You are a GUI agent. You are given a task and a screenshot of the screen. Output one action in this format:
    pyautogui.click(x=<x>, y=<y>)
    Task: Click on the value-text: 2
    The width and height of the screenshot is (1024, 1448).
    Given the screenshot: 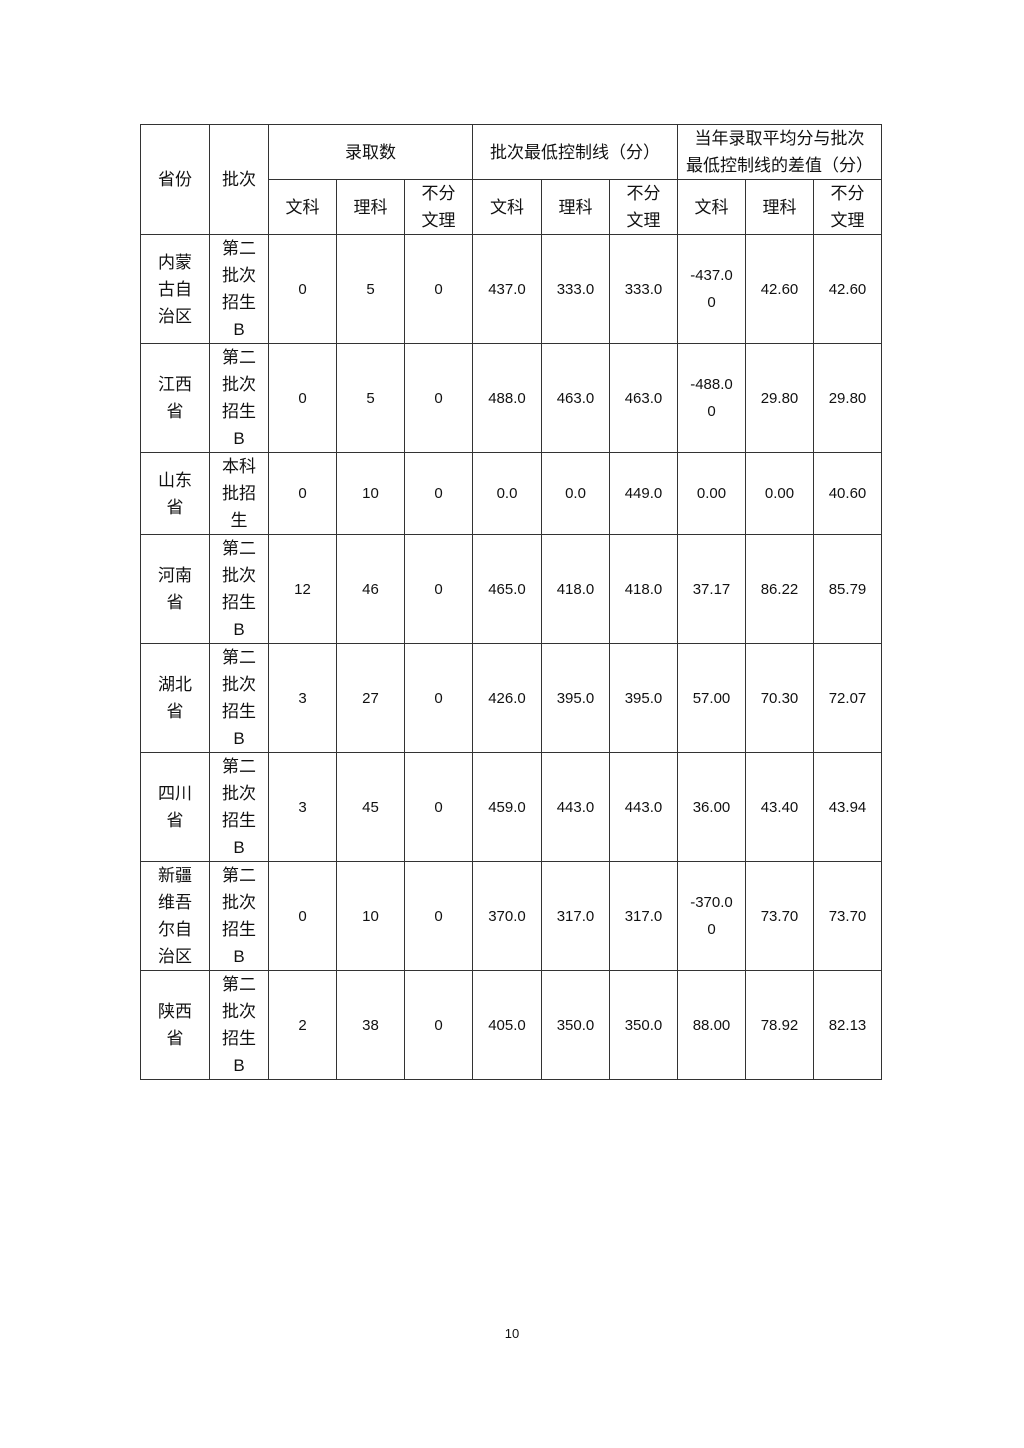 What is the action you would take?
    pyautogui.click(x=302, y=1025)
    